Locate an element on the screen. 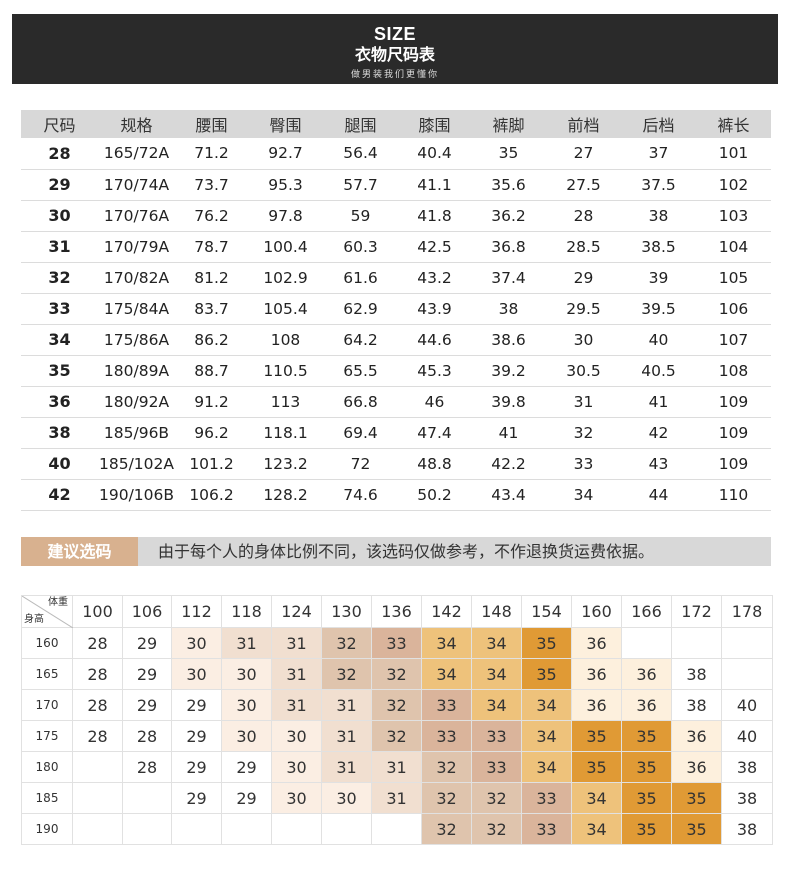  weight-header-cell: 124 is located at coordinates (296, 611).